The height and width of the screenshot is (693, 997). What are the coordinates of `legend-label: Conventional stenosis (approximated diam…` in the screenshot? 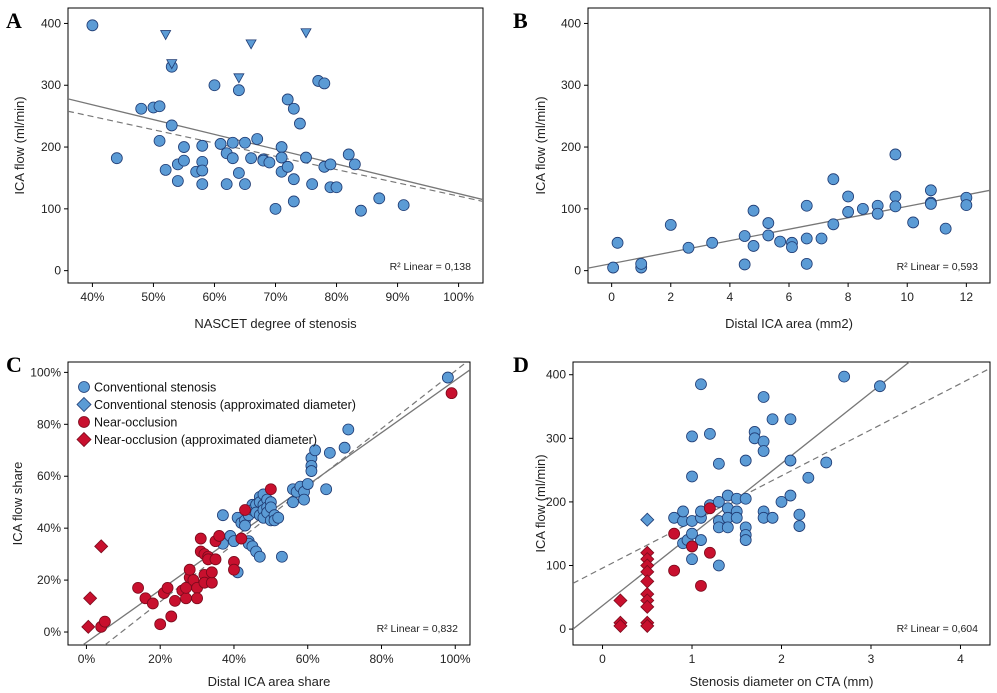 It's located at (225, 405).